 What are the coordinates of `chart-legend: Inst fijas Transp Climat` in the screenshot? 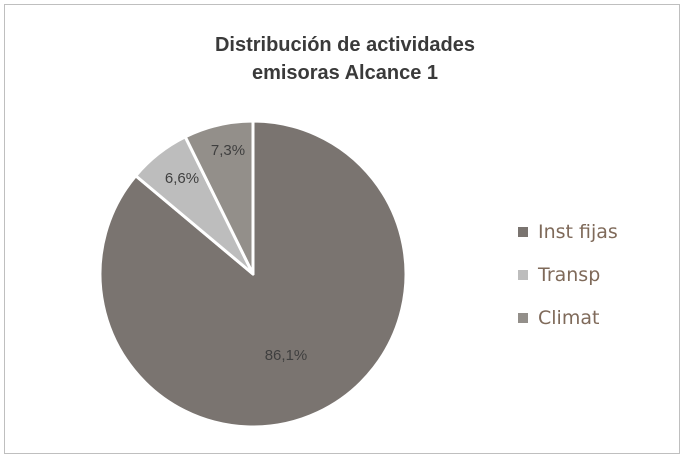 It's located at (568, 282).